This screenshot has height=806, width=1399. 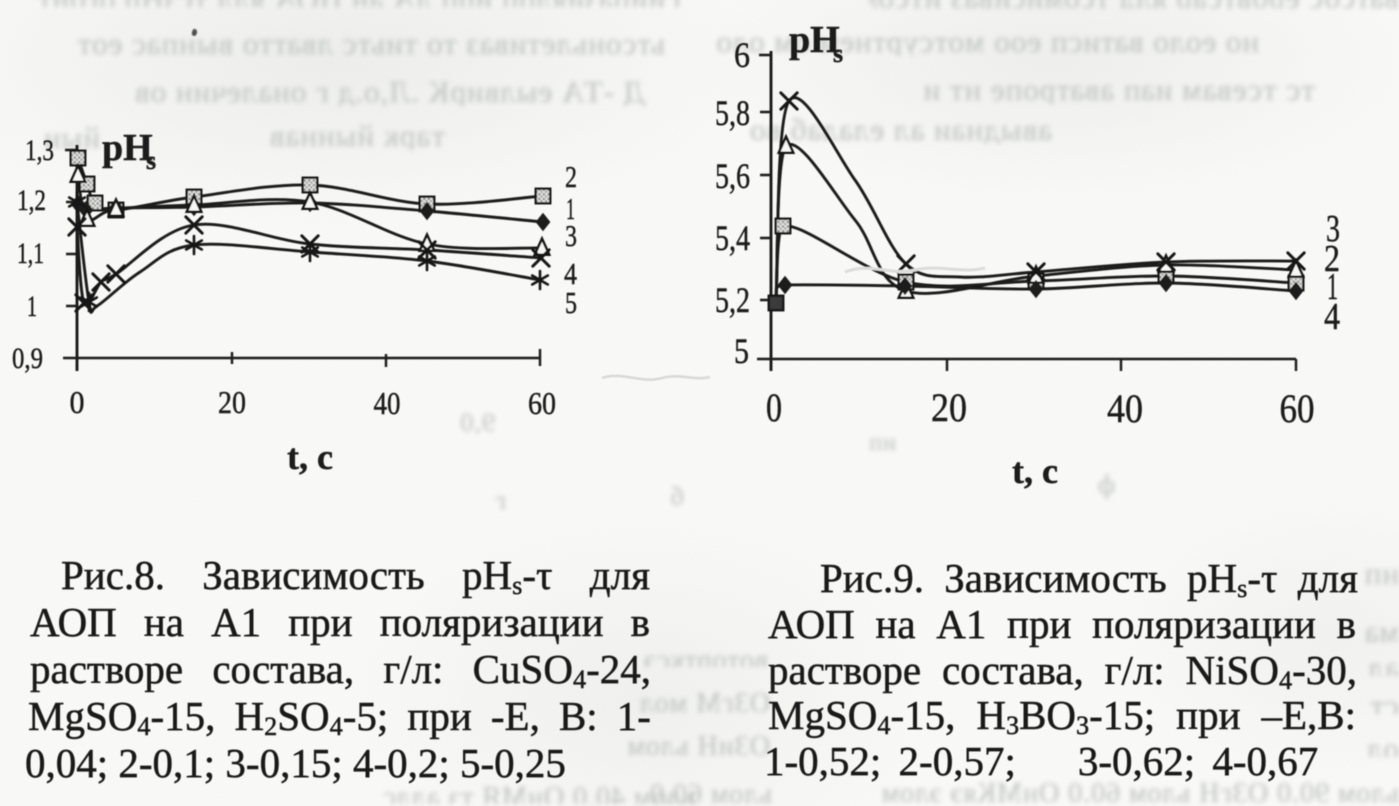 What do you see at coordinates (30, 253) in the screenshot?
I see `svg-text: 1,1` at bounding box center [30, 253].